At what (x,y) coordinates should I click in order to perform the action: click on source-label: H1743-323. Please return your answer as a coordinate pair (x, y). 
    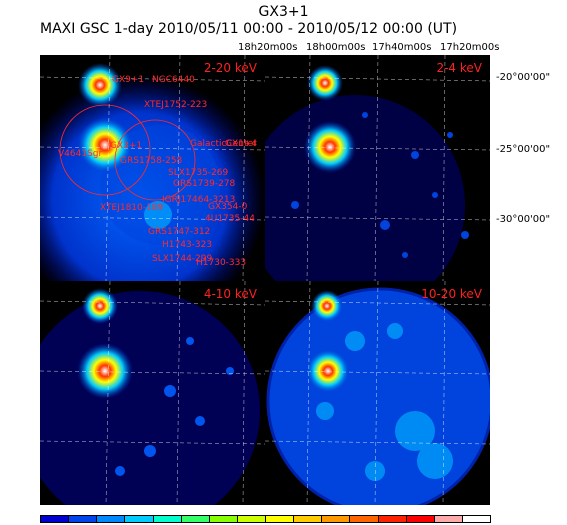
    Looking at the image, I should click on (187, 245).